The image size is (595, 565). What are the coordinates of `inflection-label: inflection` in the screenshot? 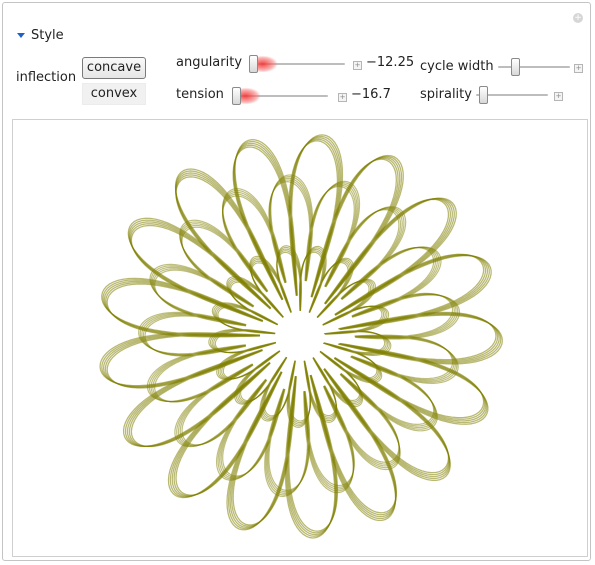 It's located at (46, 77).